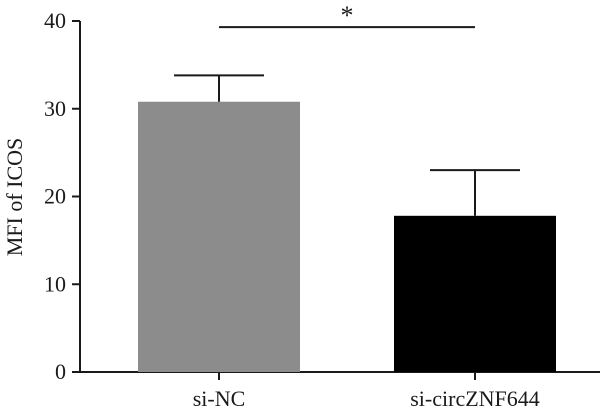 Image resolution: width=600 pixels, height=410 pixels. Describe the element at coordinates (55, 108) in the screenshot. I see `y-tick-label: 30` at that location.